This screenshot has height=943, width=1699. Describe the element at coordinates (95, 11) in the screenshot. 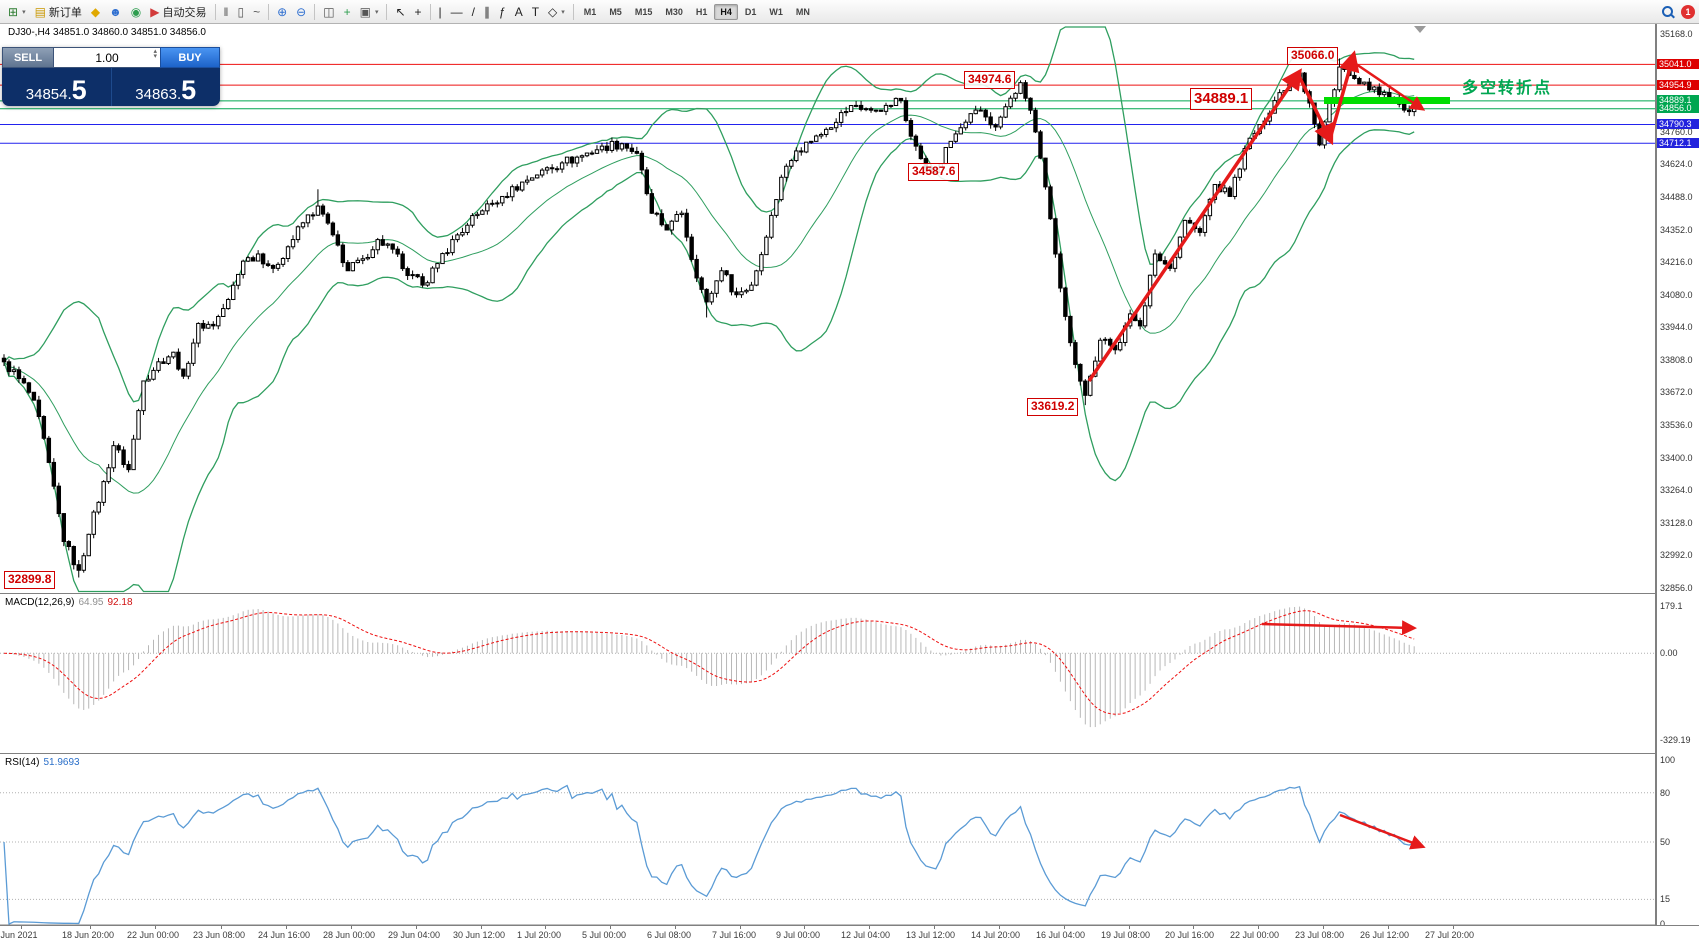

I see `market-watch-icon: ◆` at that location.